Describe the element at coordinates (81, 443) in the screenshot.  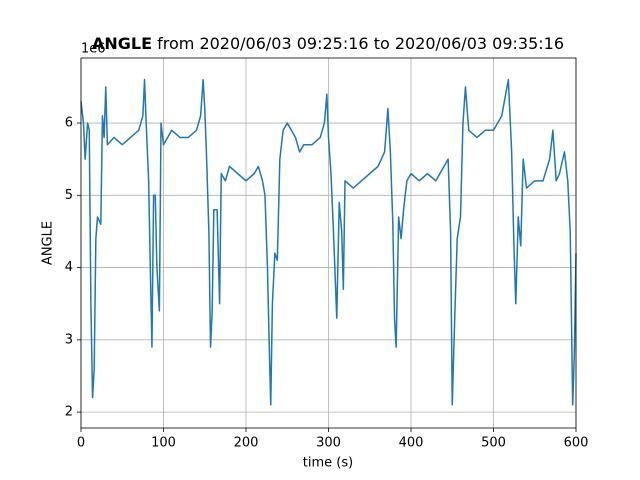
I see `x-tick-label: 0` at that location.